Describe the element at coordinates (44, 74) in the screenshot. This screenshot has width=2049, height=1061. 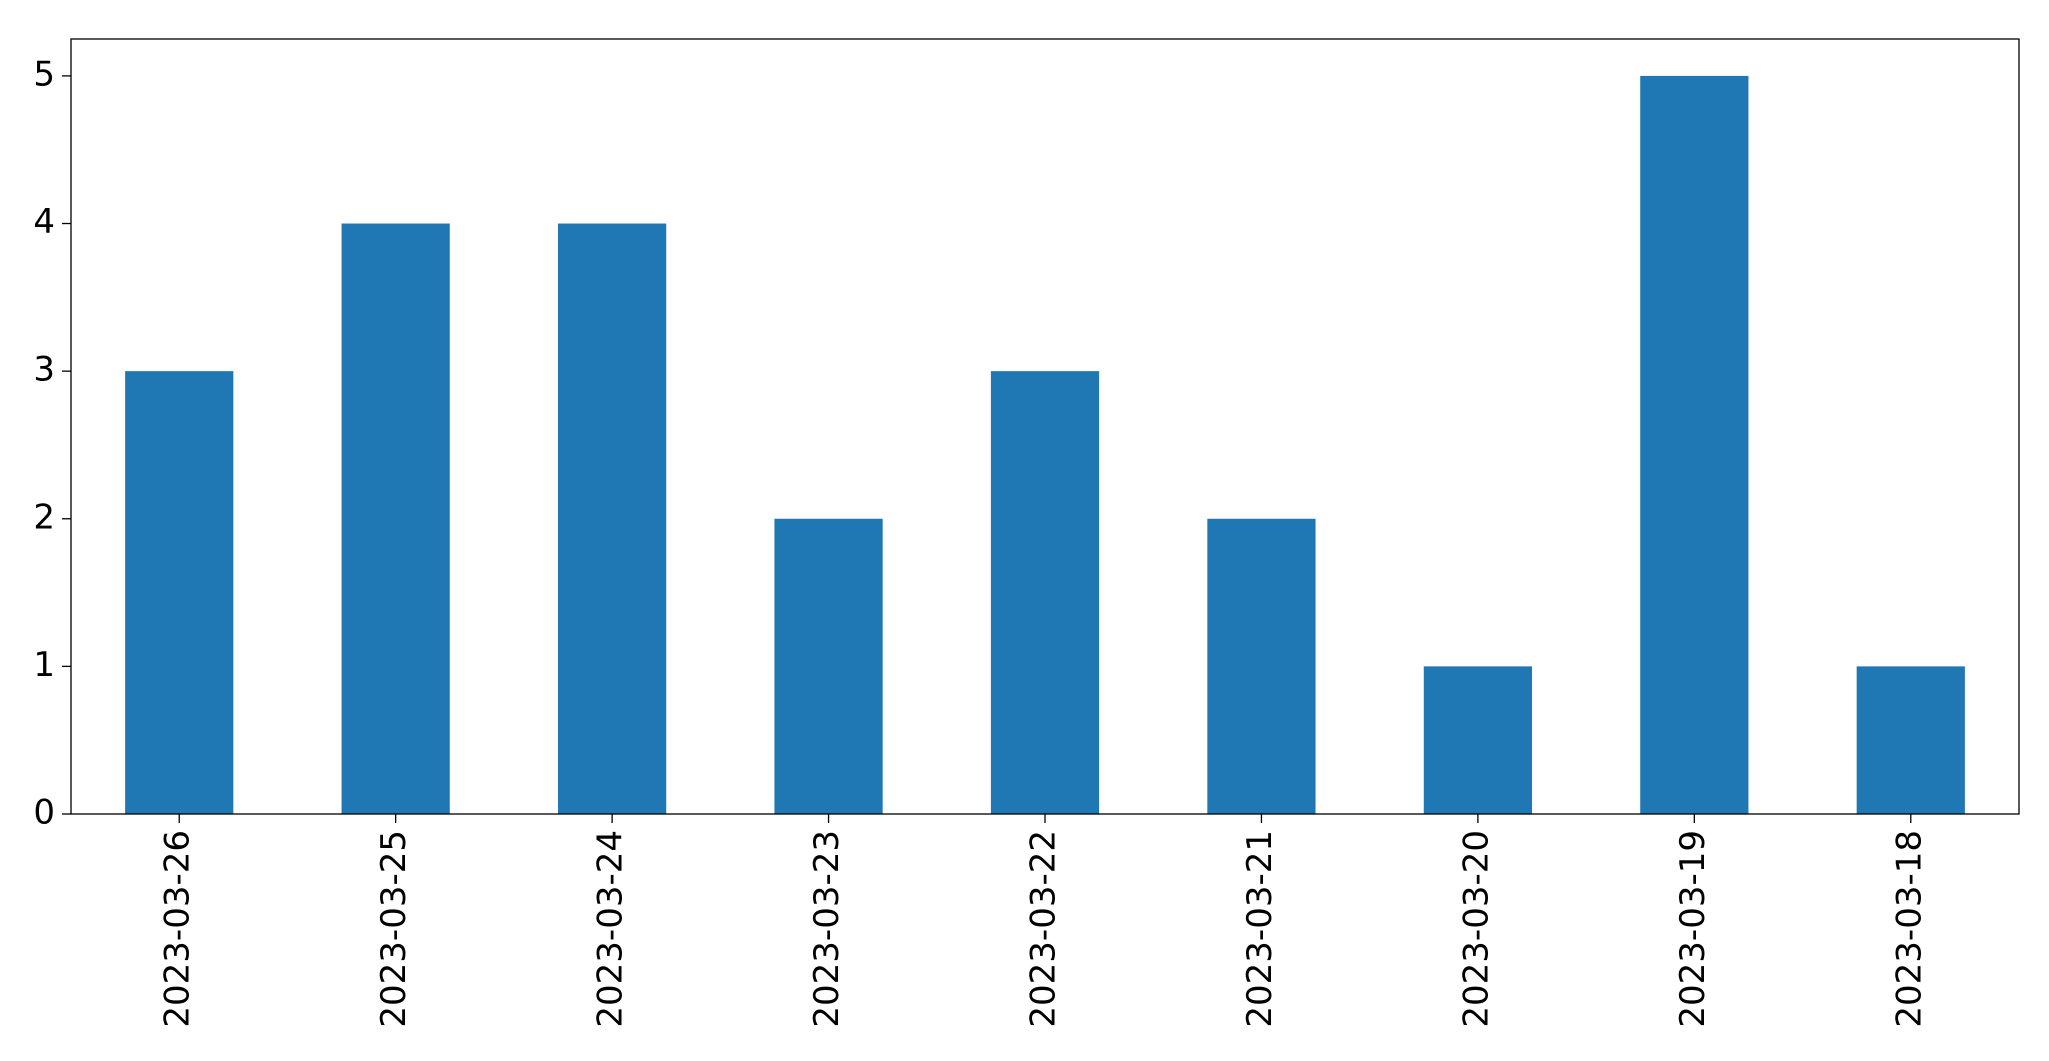
I see `y-tick-label: 5` at that location.